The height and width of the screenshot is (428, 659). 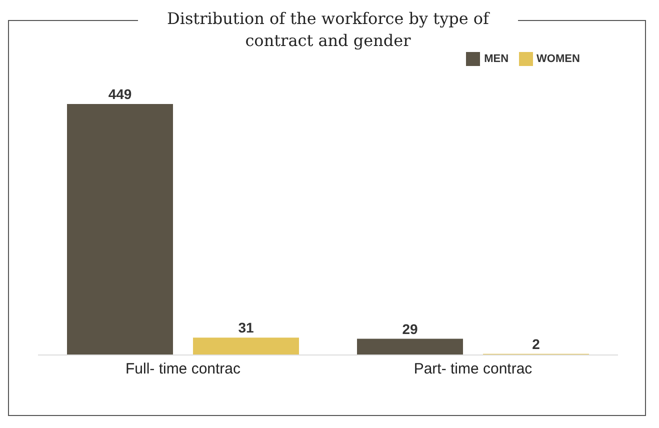 What do you see at coordinates (496, 58) in the screenshot?
I see `legend-label: MEN` at bounding box center [496, 58].